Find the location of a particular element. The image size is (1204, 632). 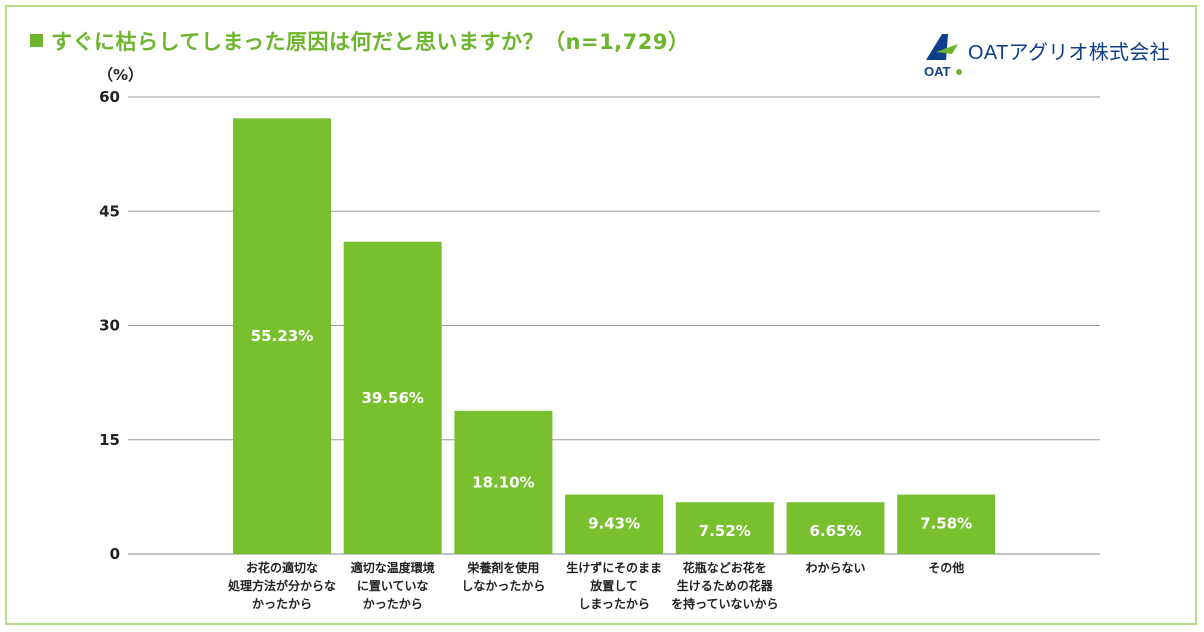

data-label: 9.43% is located at coordinates (614, 524).